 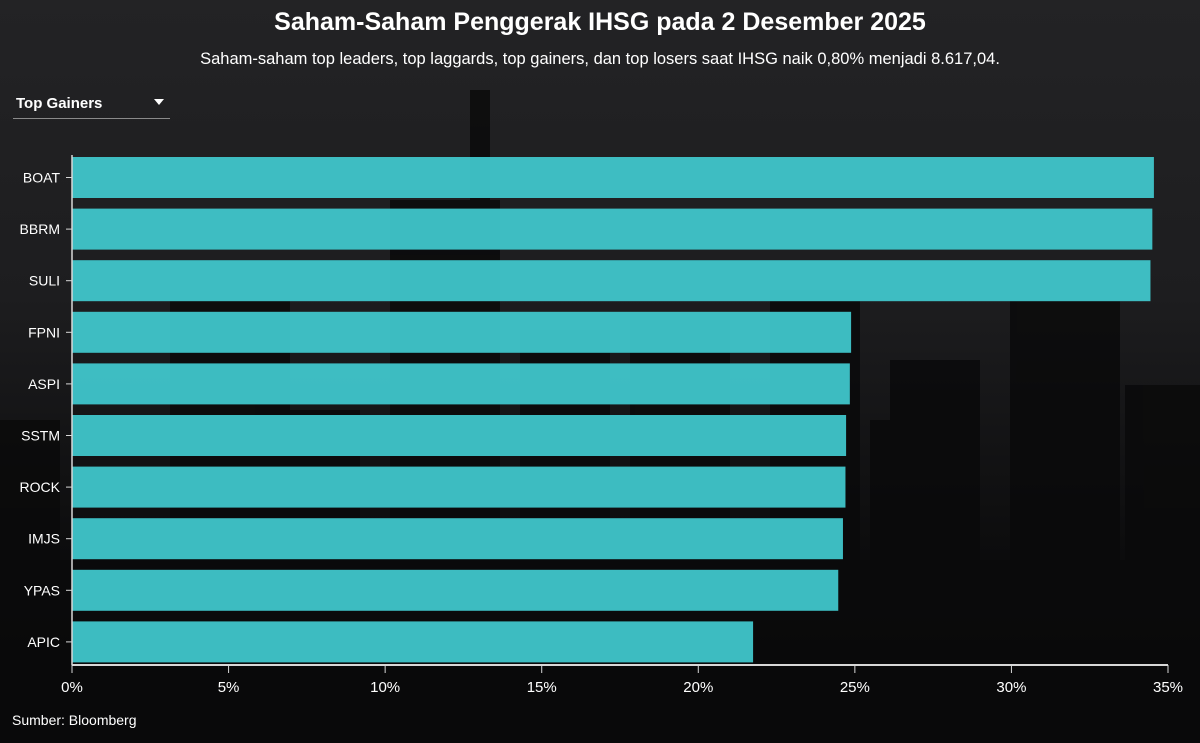 I want to click on bar-aspi, so click(x=461, y=384).